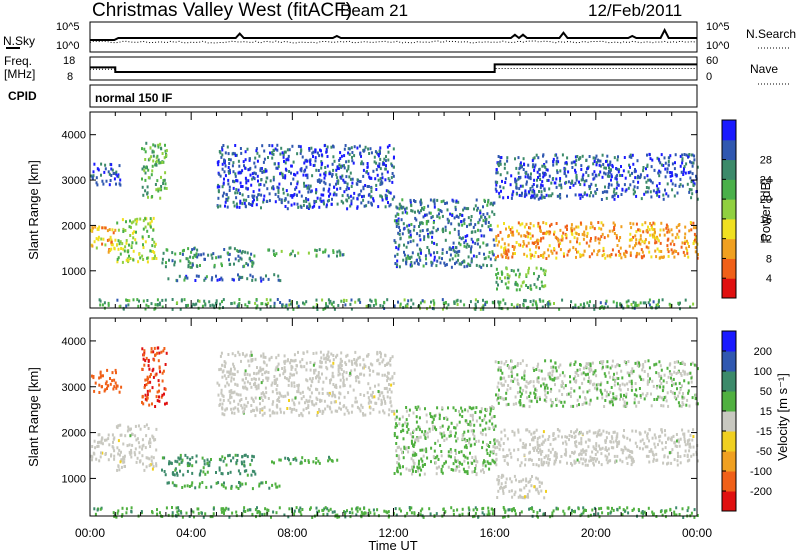 The image size is (800, 554). What do you see at coordinates (397, 69) in the screenshot?
I see `frequency-panel: Freq. [MHz] 18 8 60 0 Nave` at bounding box center [397, 69].